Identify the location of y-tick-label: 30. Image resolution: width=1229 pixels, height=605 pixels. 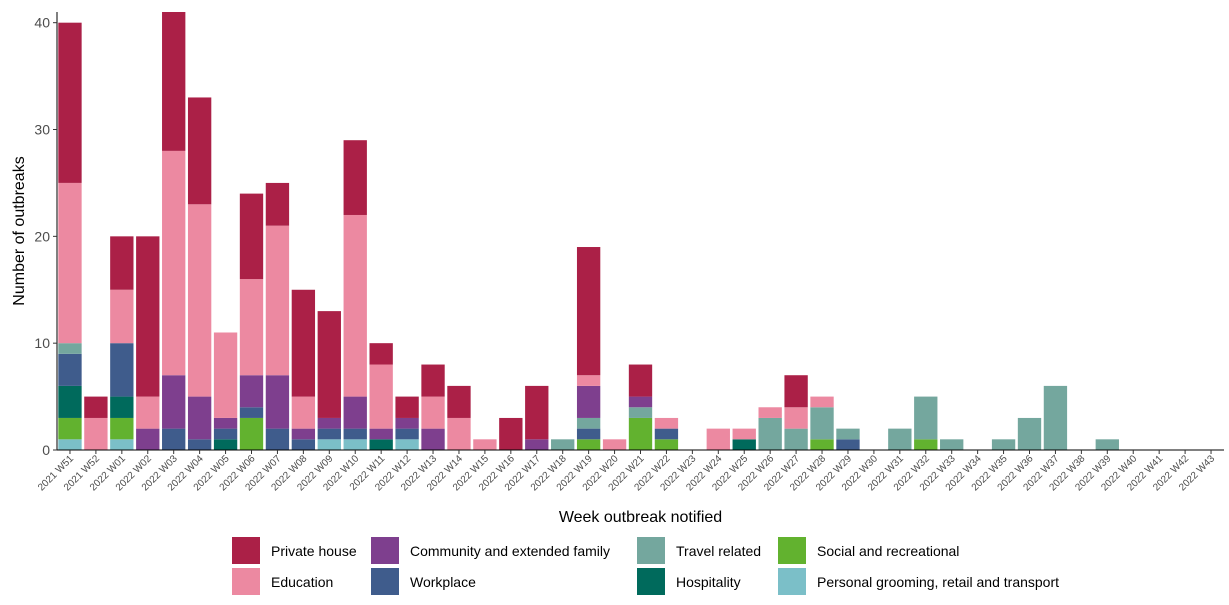
(42, 130).